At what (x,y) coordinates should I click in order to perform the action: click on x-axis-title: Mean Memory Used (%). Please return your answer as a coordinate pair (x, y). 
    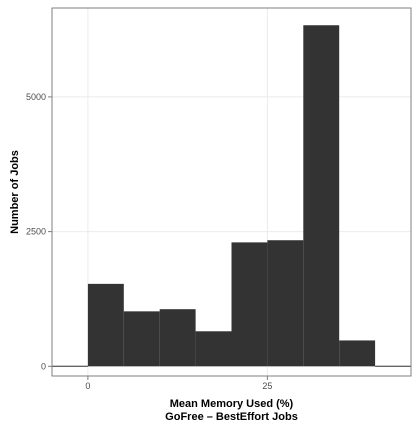
    Looking at the image, I should click on (232, 404).